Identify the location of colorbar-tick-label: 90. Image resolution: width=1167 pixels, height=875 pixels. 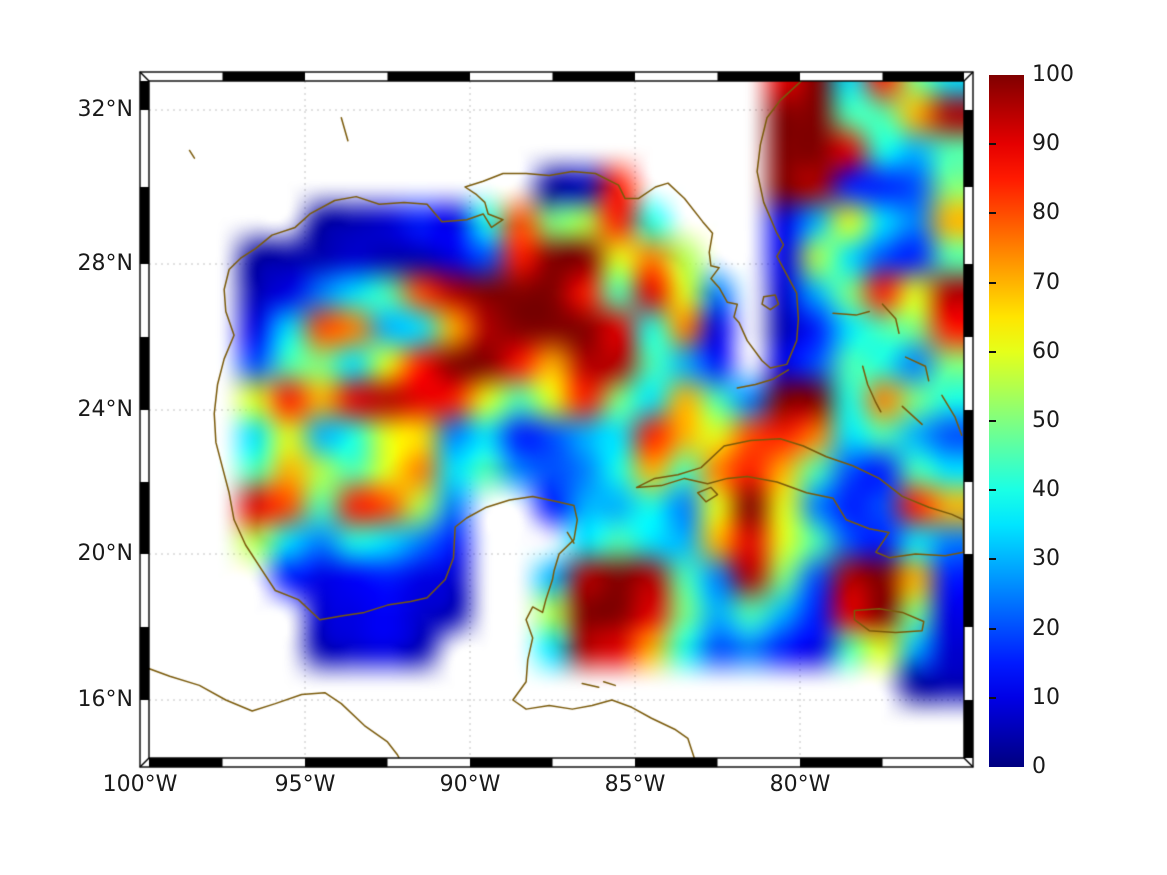
(1046, 144).